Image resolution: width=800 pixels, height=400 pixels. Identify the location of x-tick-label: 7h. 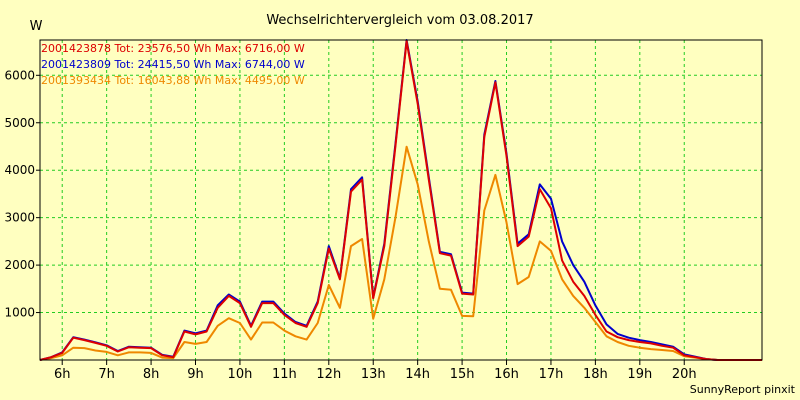
(106, 374).